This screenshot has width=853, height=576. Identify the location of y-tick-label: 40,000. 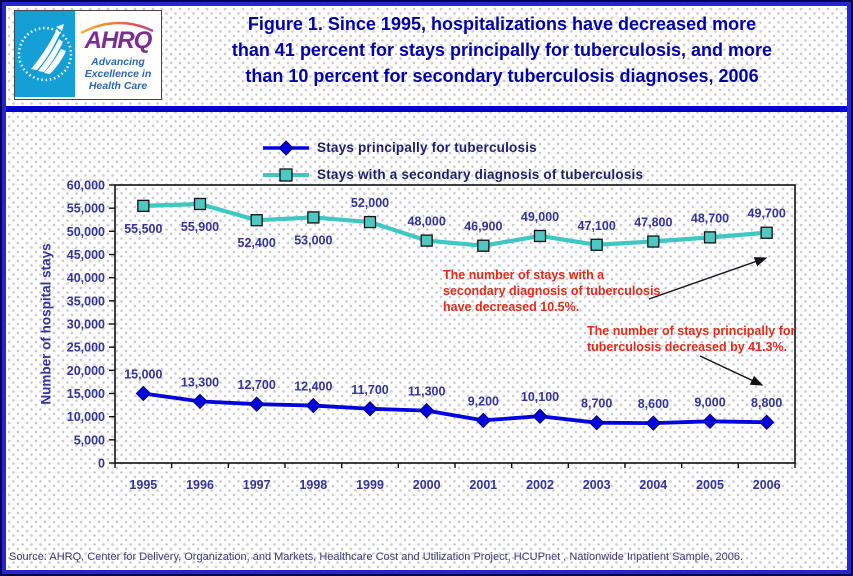
(86, 278).